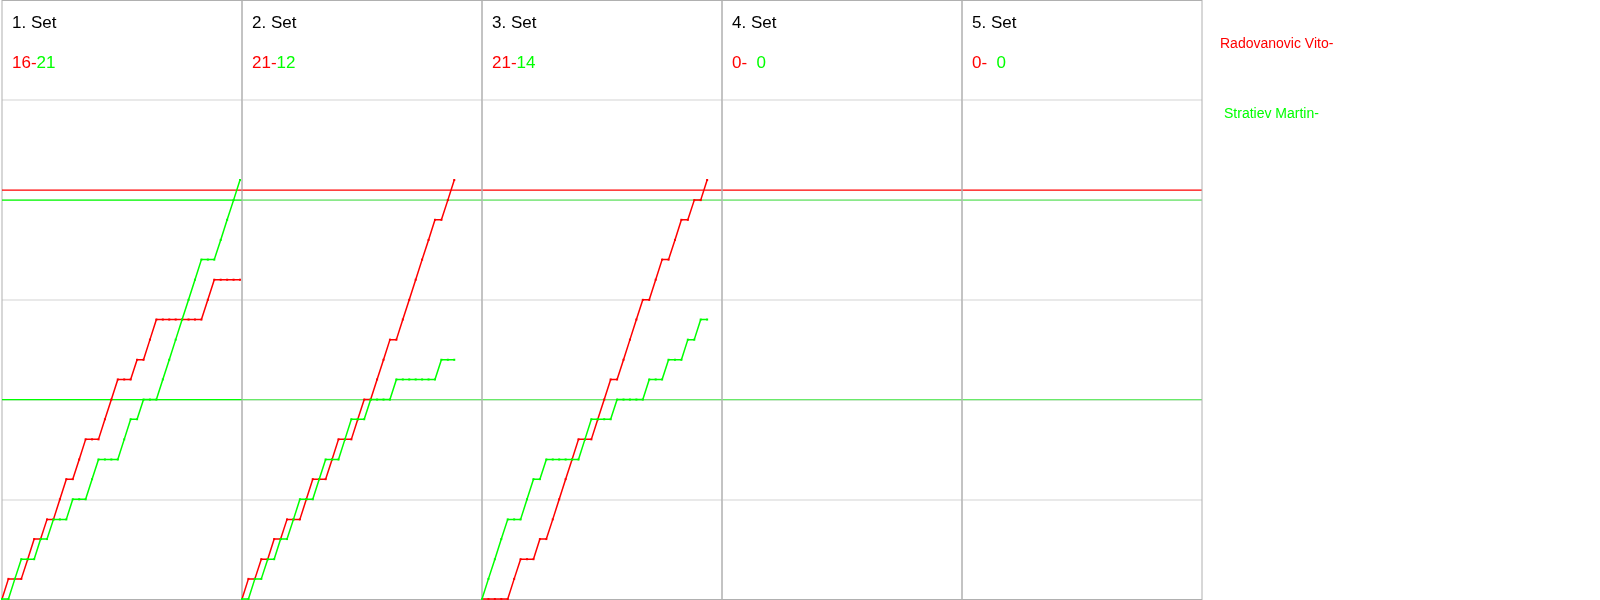 This screenshot has height=600, width=1600. I want to click on chart-title: 1. Set, so click(34, 22).